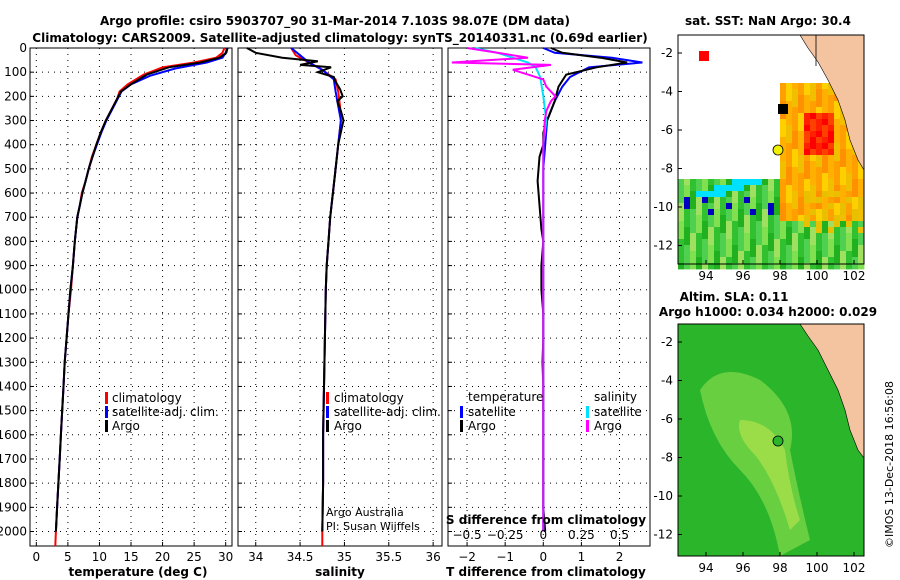  What do you see at coordinates (511, 289) in the screenshot?
I see `series-line-salinity-satellite` at bounding box center [511, 289].